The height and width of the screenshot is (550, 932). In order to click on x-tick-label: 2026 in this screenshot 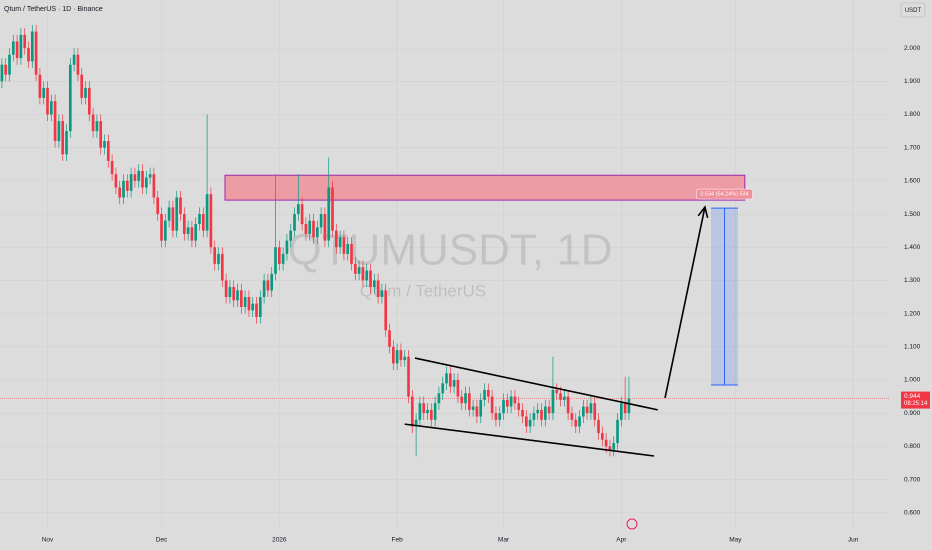, I will do `click(279, 540)`.